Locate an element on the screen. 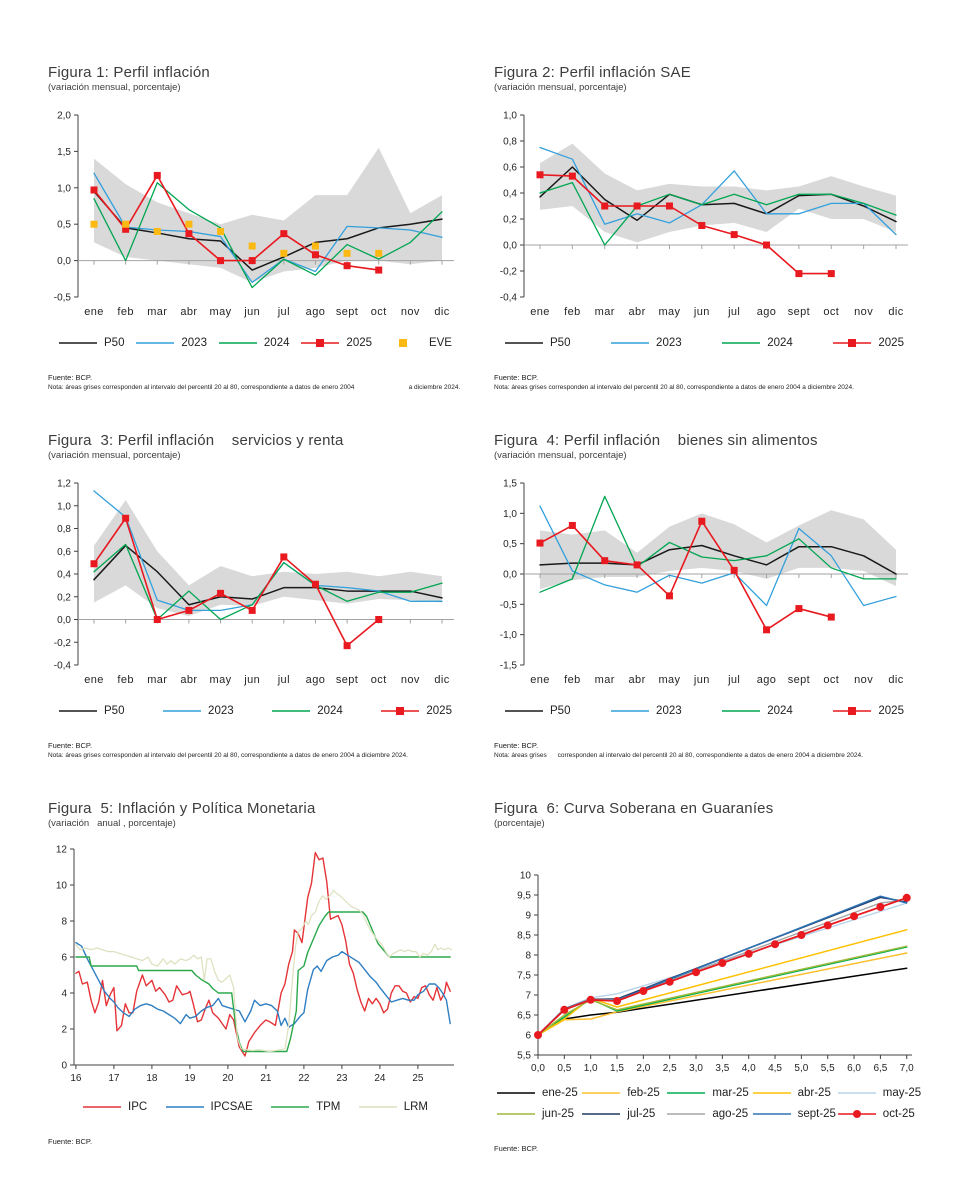  legend-label: mar-25 is located at coordinates (730, 1093).